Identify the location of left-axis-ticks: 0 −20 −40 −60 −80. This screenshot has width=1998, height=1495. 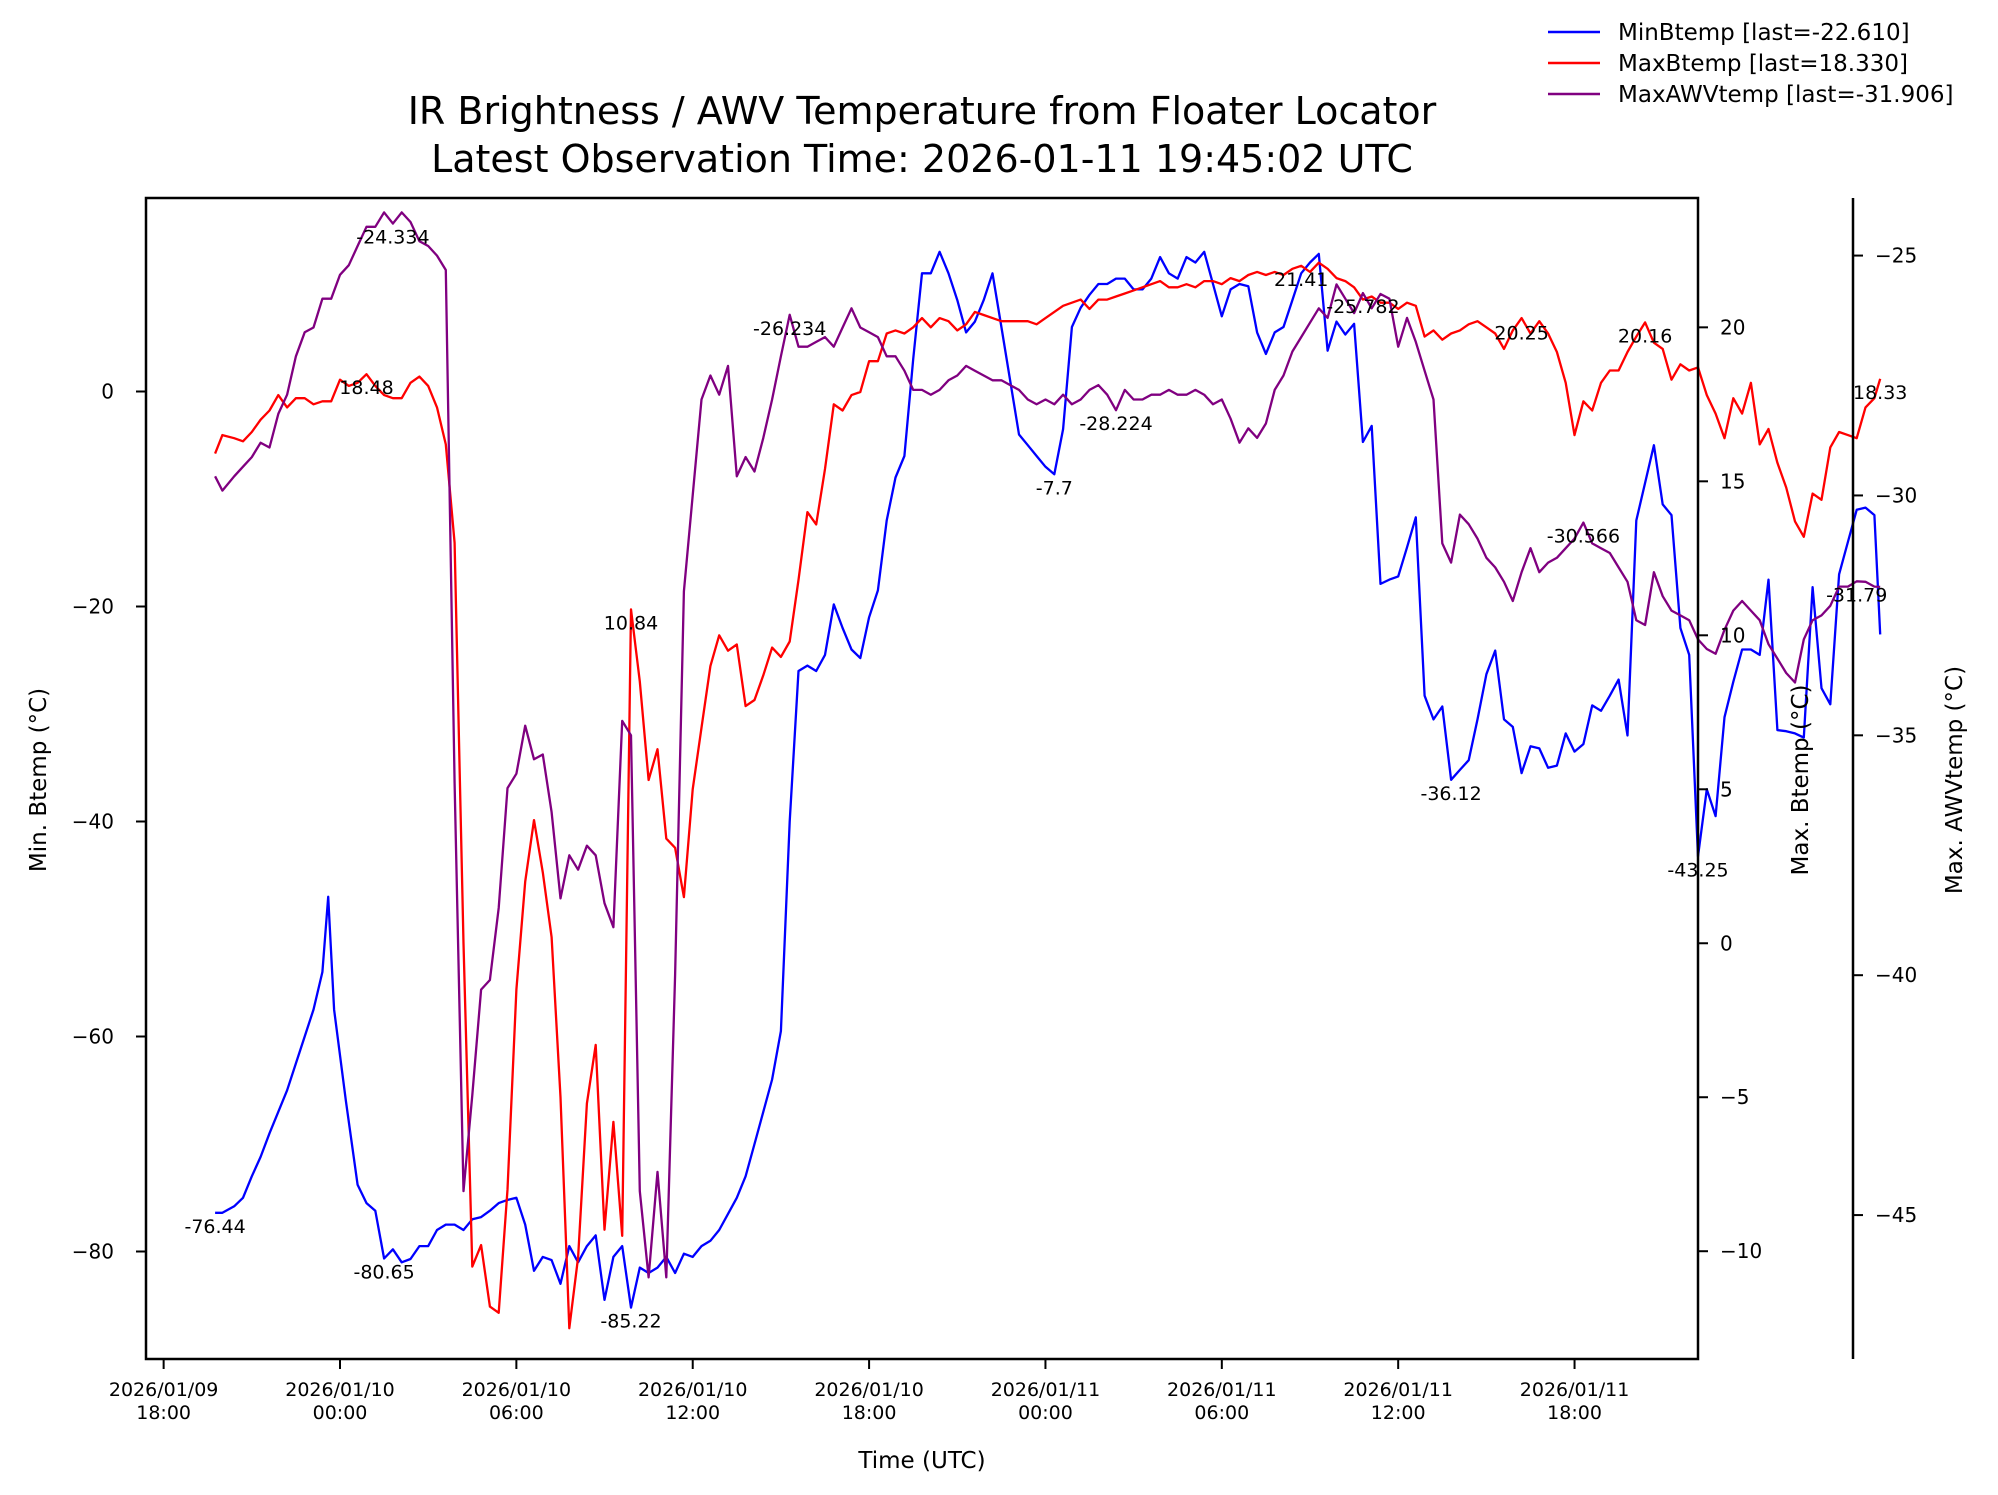
(109, 822).